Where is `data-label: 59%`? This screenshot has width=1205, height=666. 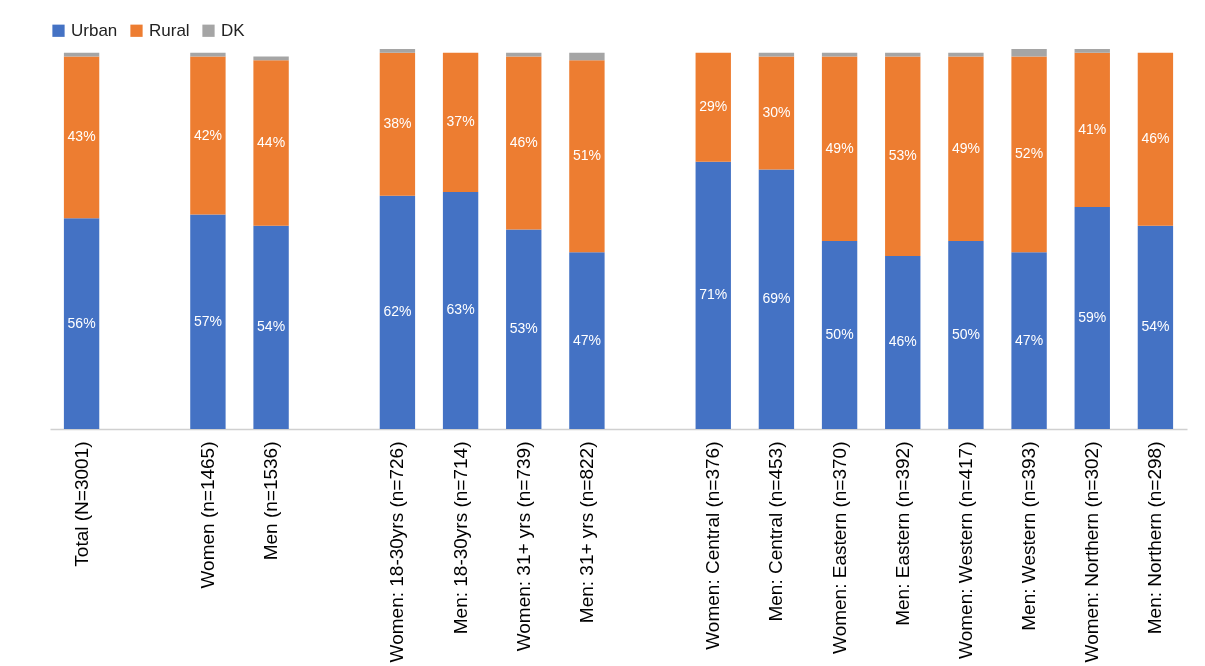 data-label: 59% is located at coordinates (1092, 317).